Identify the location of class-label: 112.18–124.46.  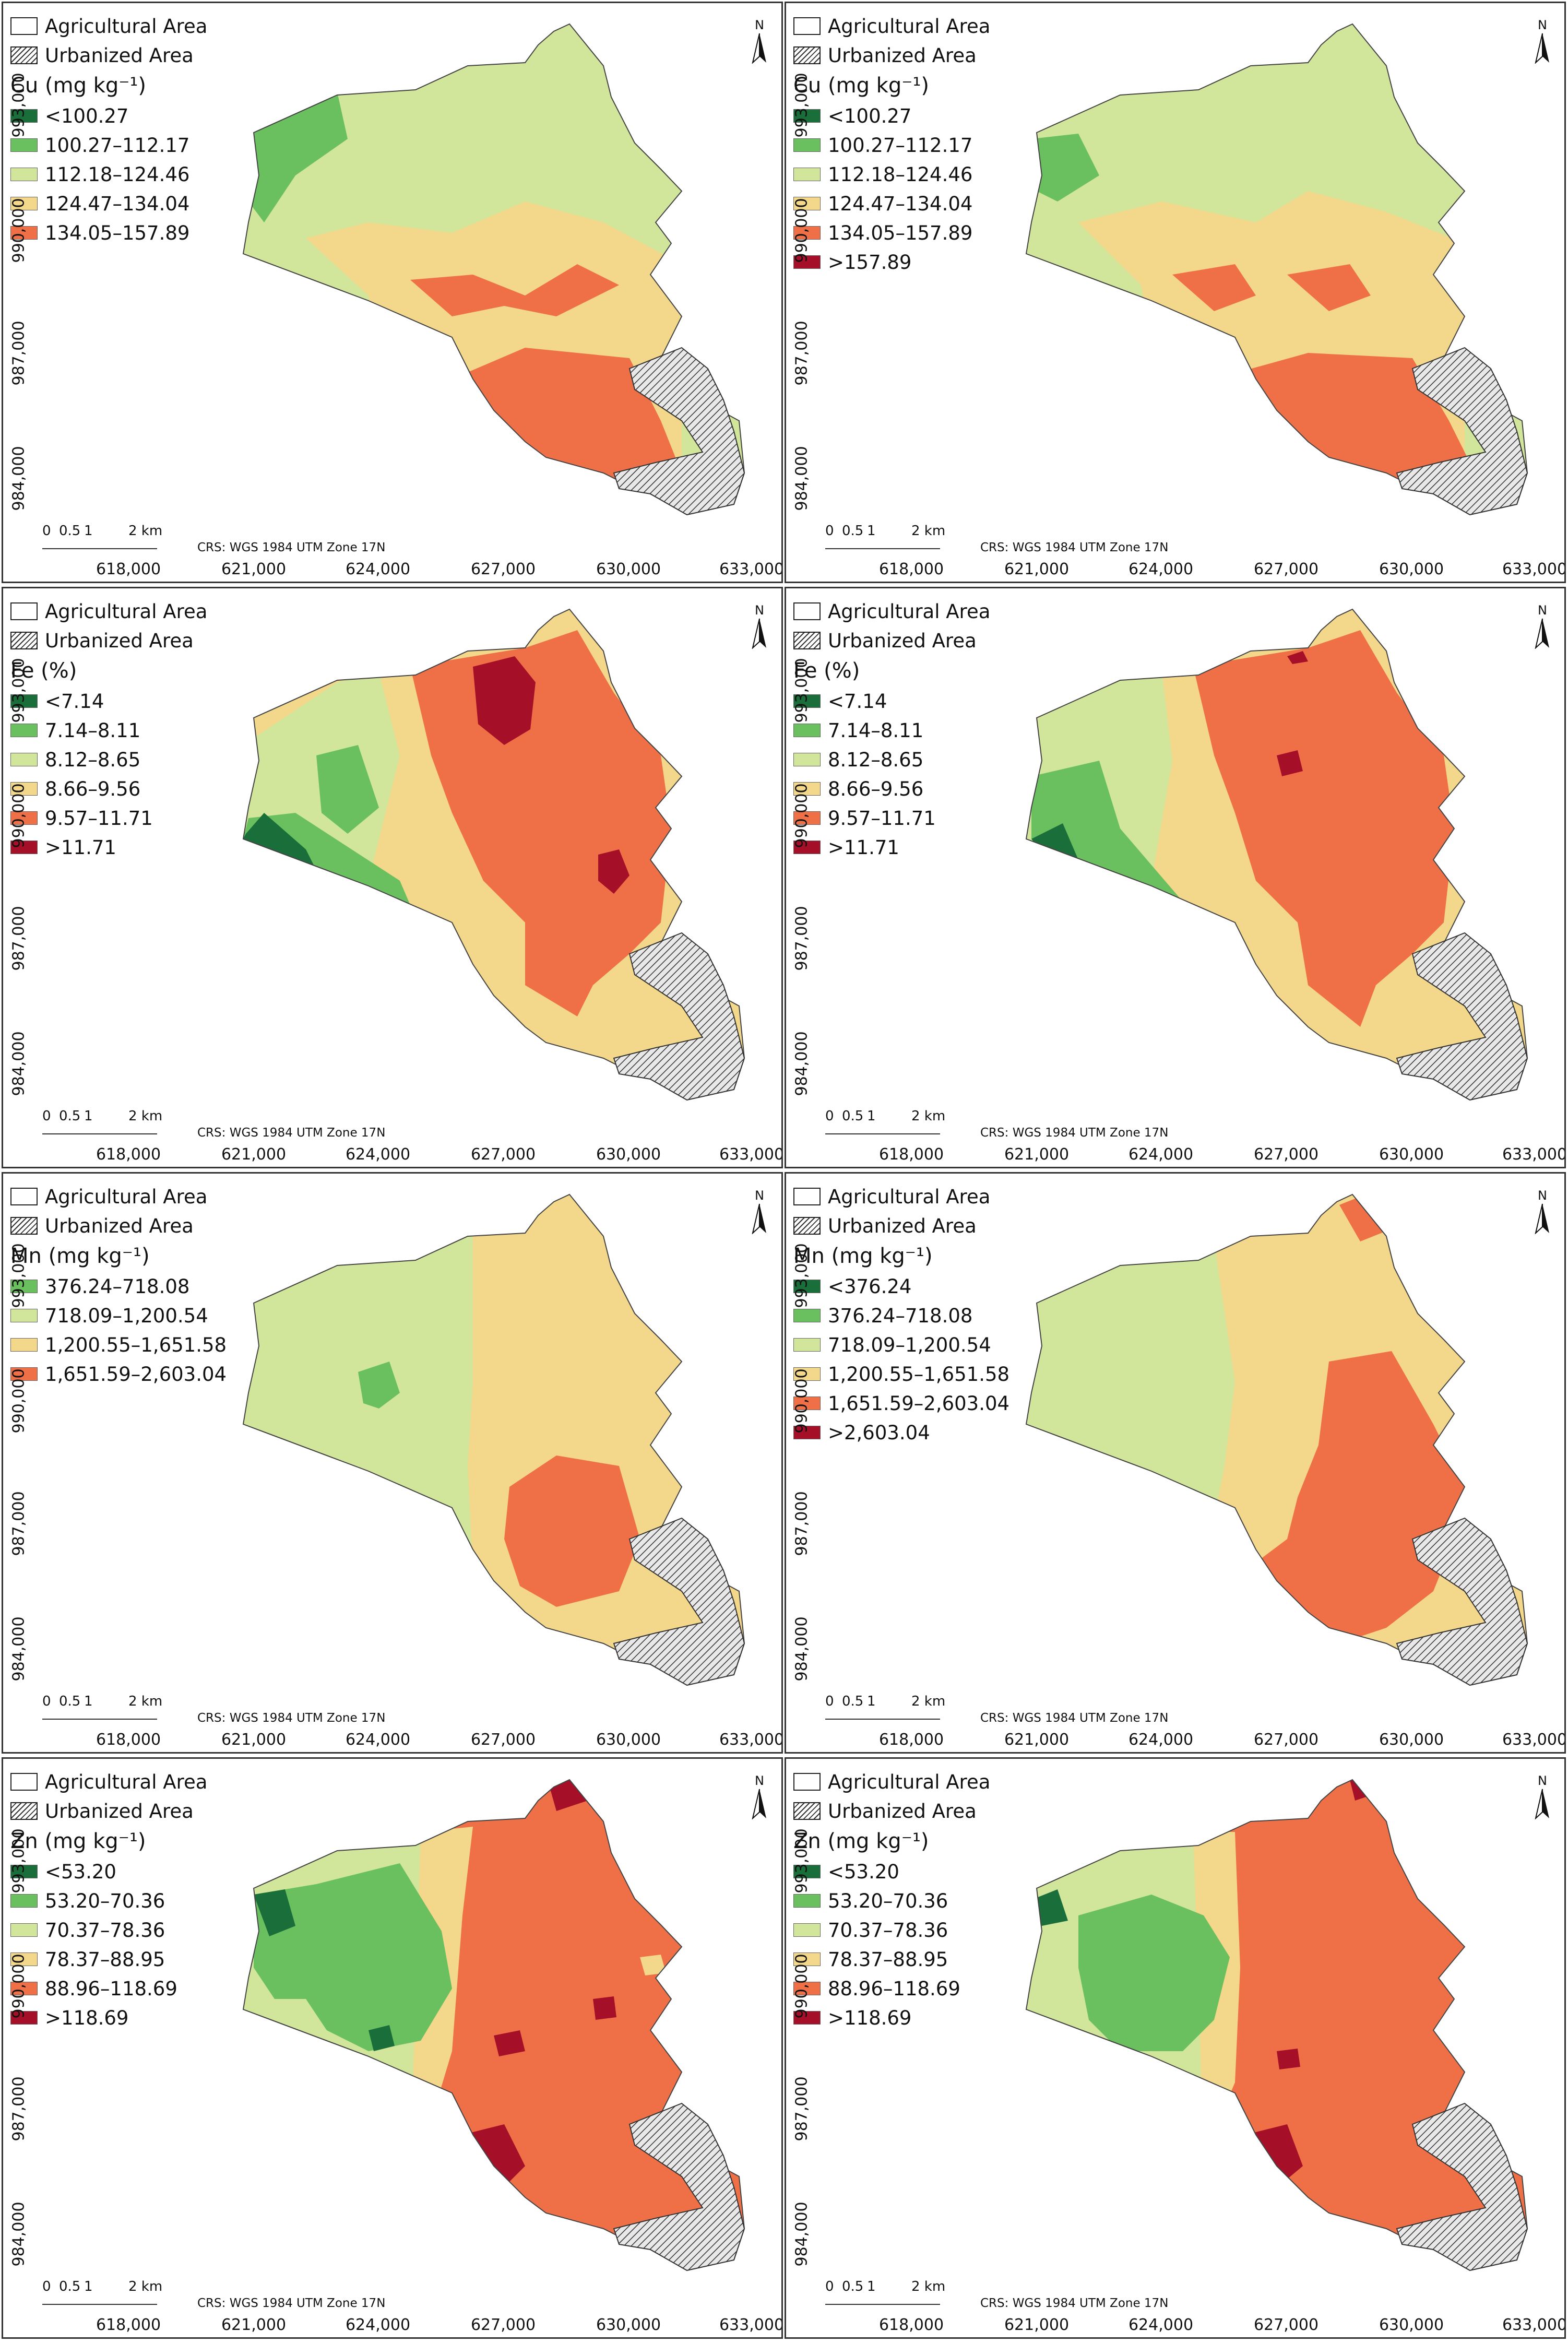
(117, 174).